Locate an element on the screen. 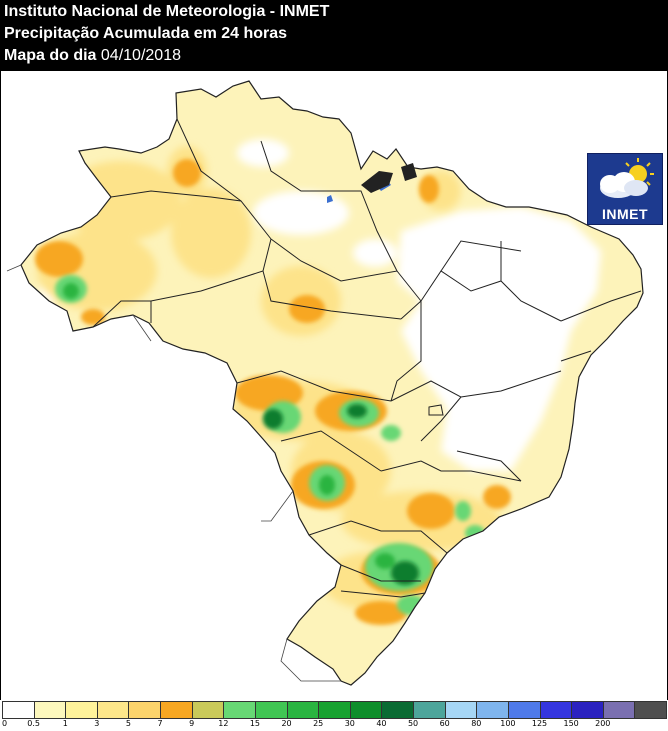  legend-tick-label: 150 is located at coordinates (571, 723).